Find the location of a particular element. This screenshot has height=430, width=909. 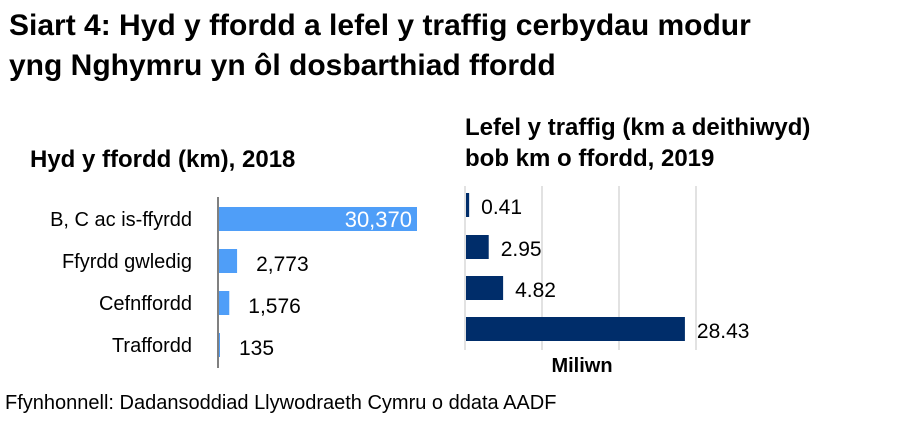

right-data-label: 4.82 is located at coordinates (535, 290).